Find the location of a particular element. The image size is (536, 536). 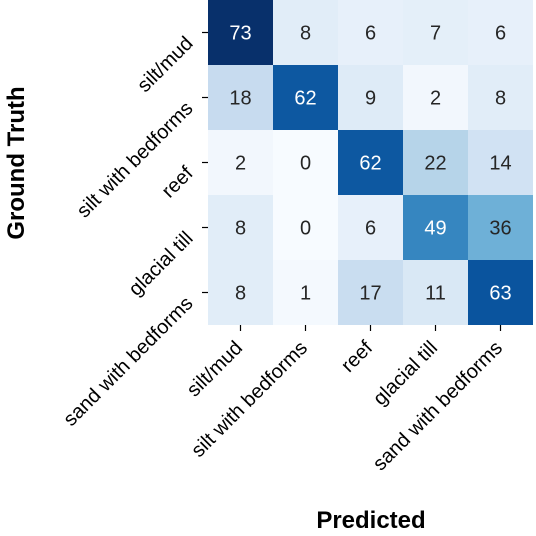

y-axis-title: Ground Truth is located at coordinates (16, 162).